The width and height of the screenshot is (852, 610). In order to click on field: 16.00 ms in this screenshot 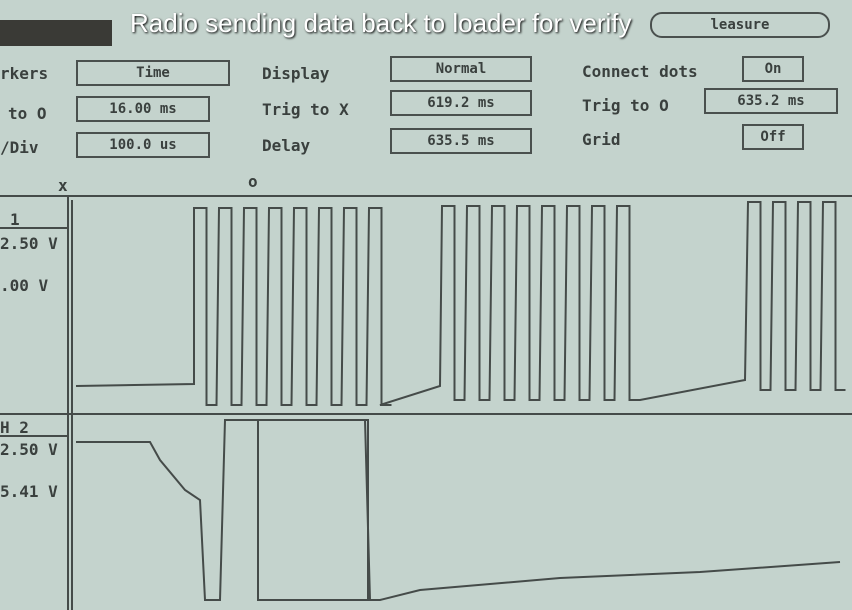, I will do `click(143, 109)`.